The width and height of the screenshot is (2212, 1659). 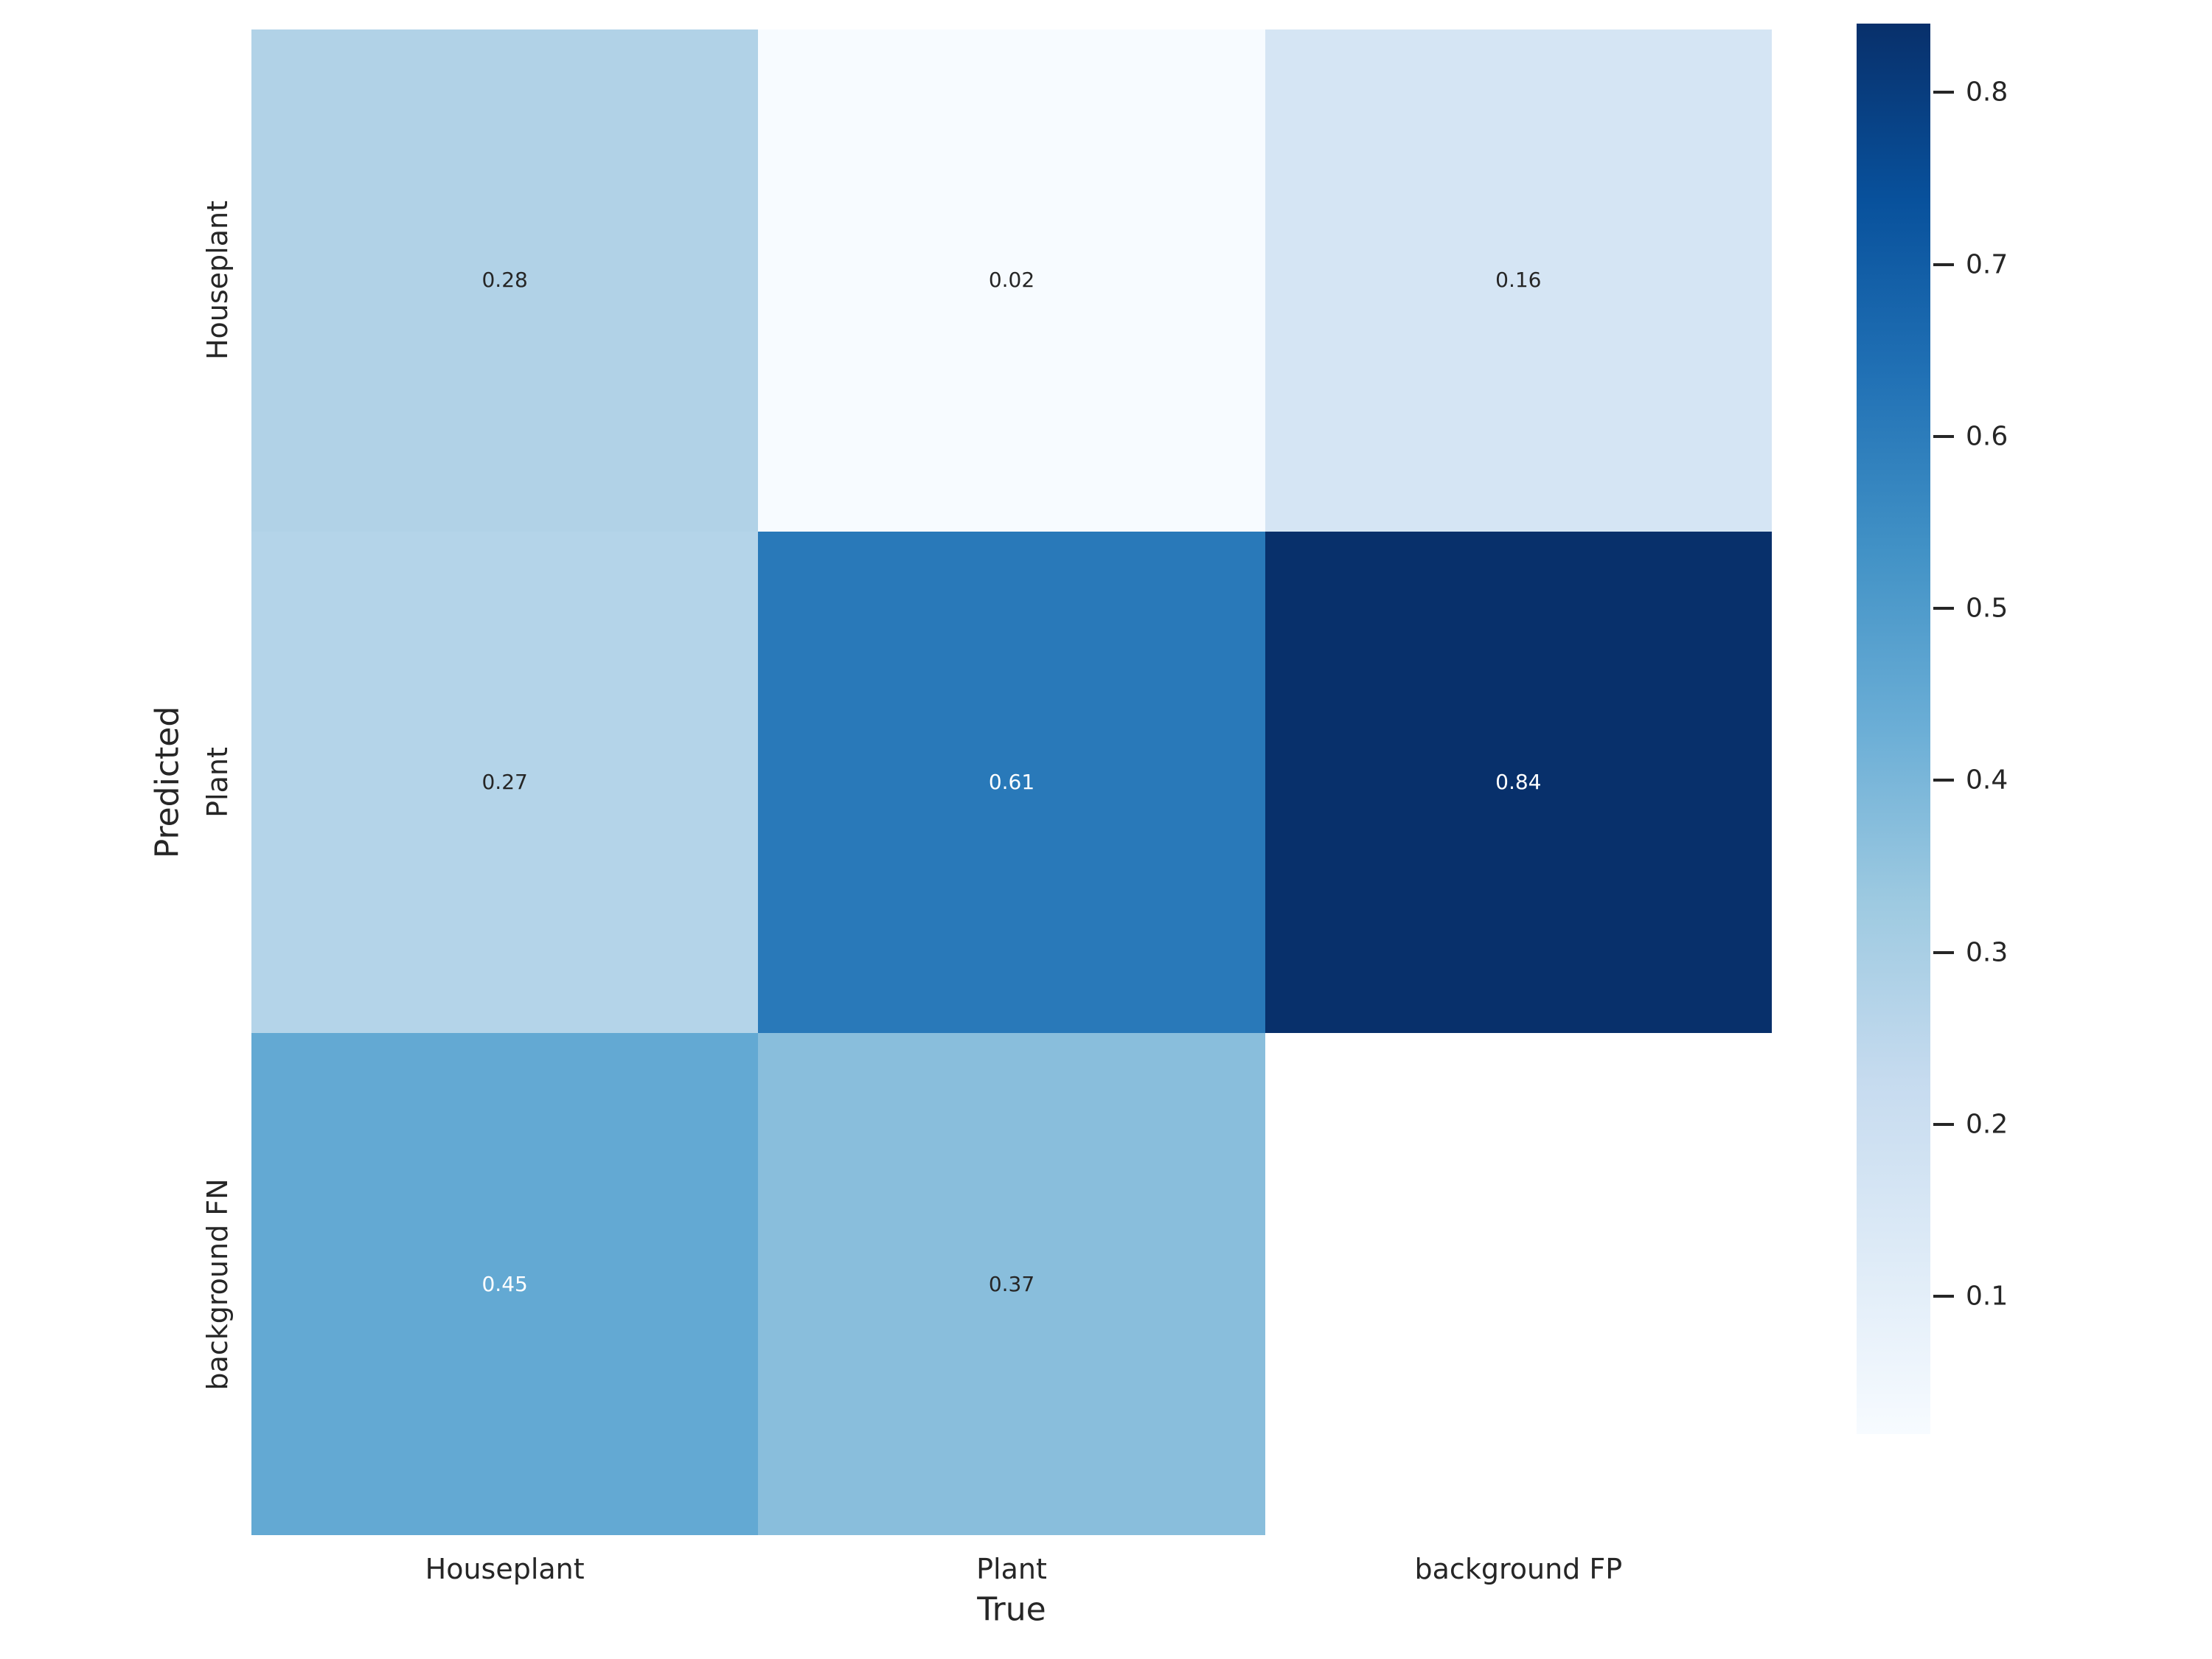 I want to click on x-tick-label: Plant, so click(x=1011, y=1569).